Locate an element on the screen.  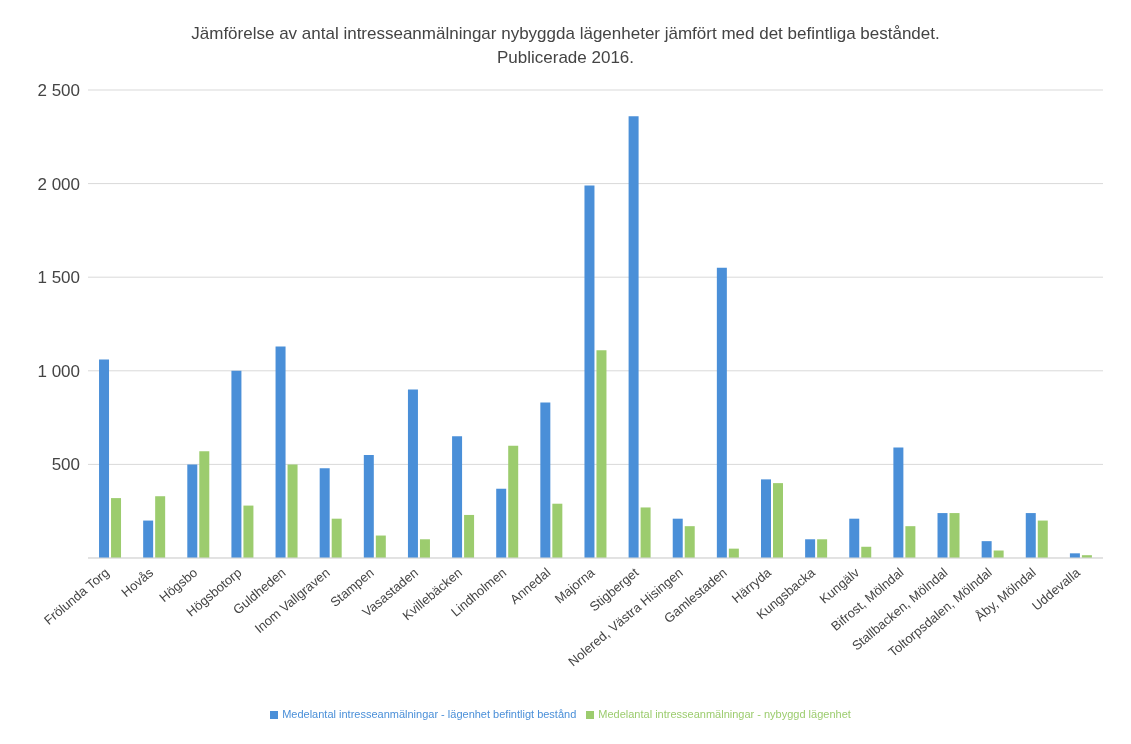
y-tick-label: 500 is located at coordinates (65, 465).